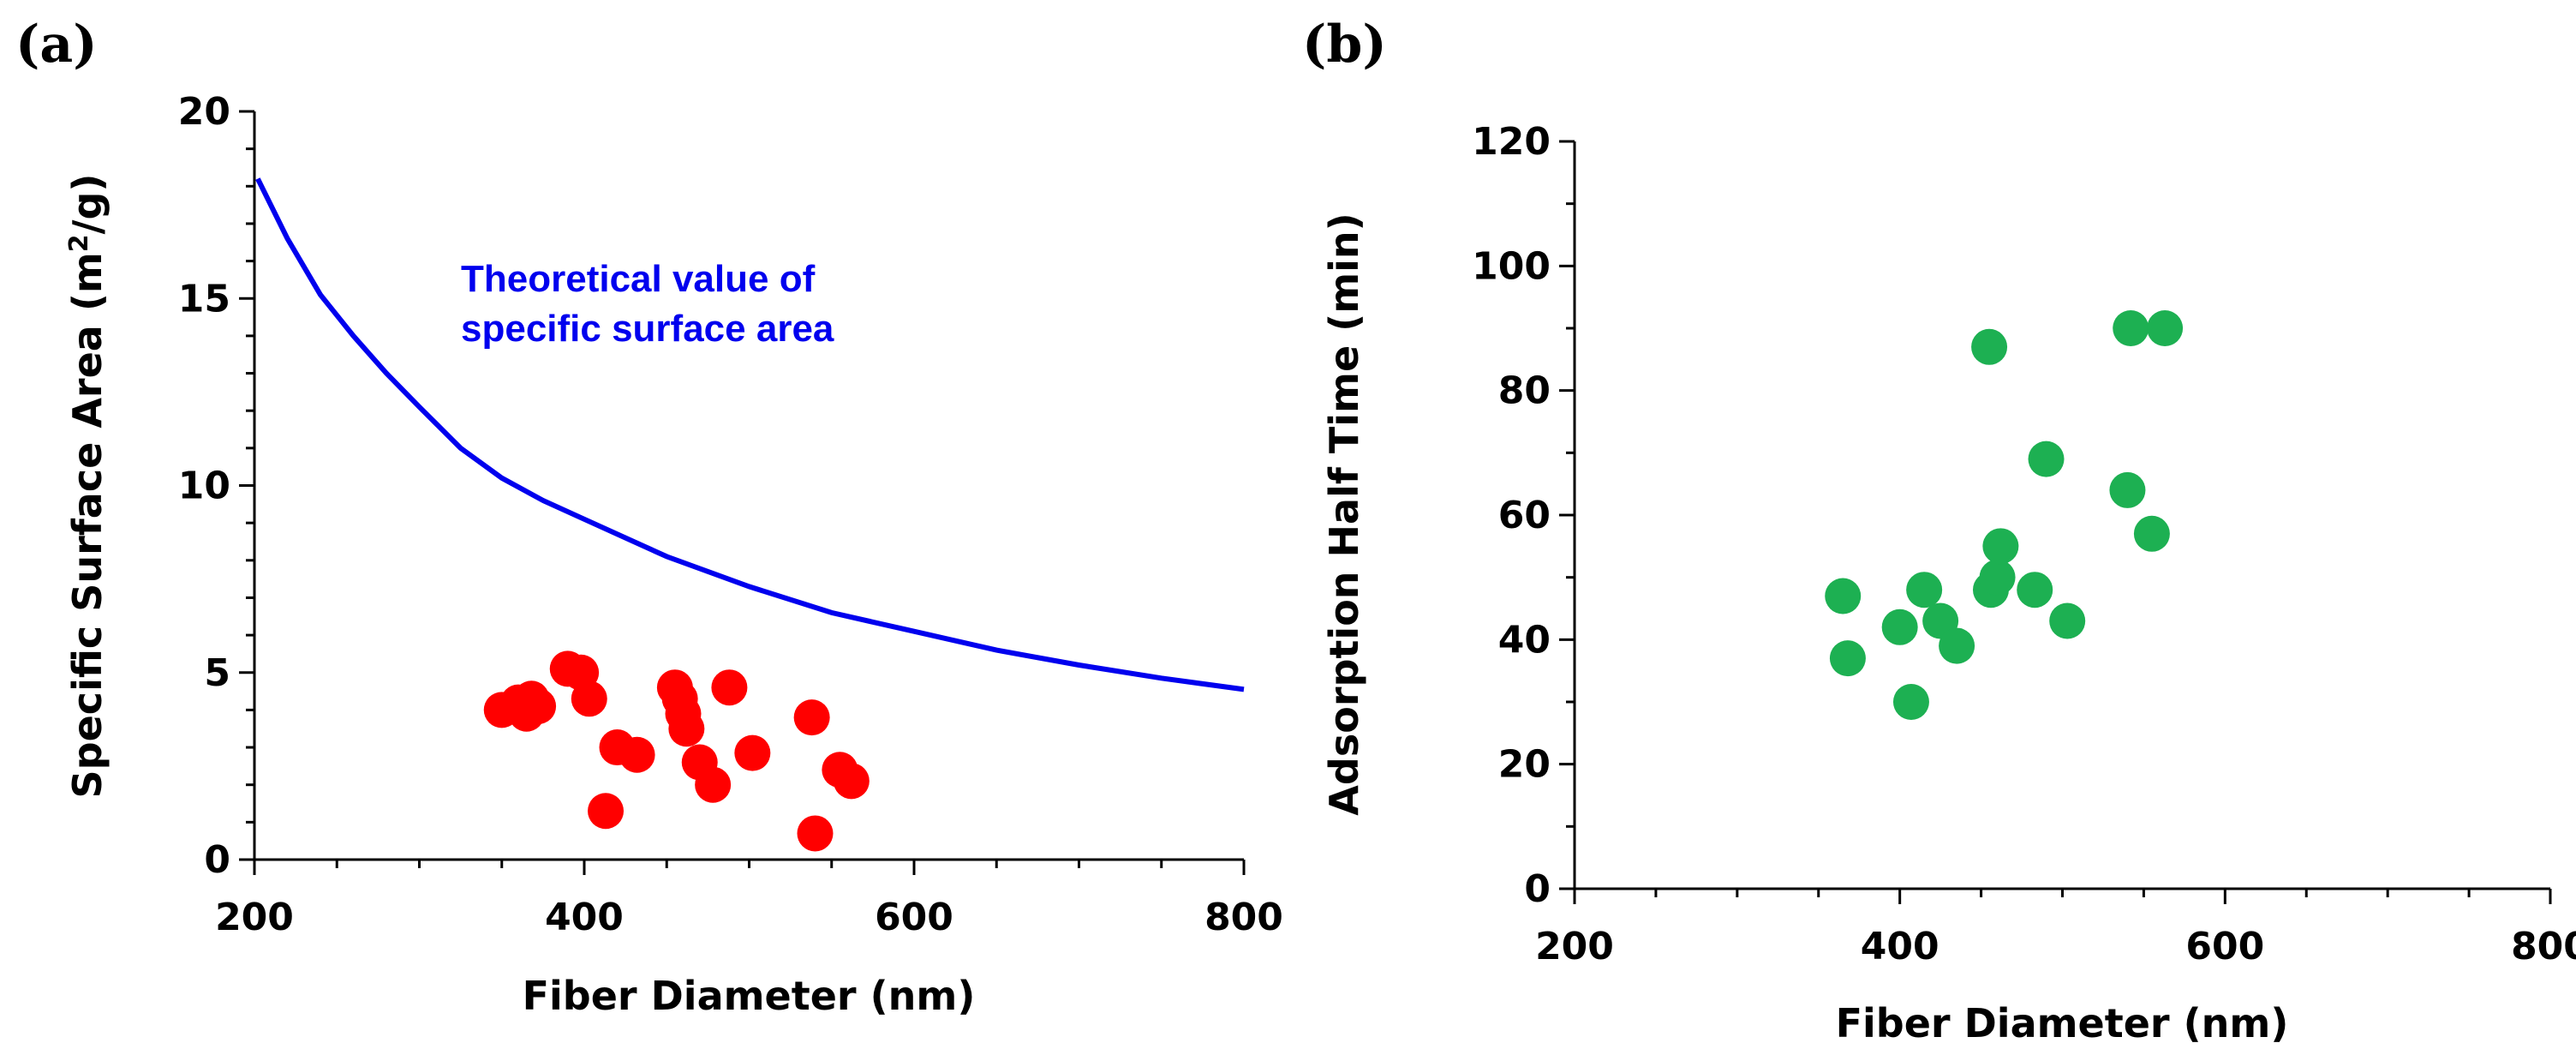  I want to click on chart-a-points, so click(677, 751).